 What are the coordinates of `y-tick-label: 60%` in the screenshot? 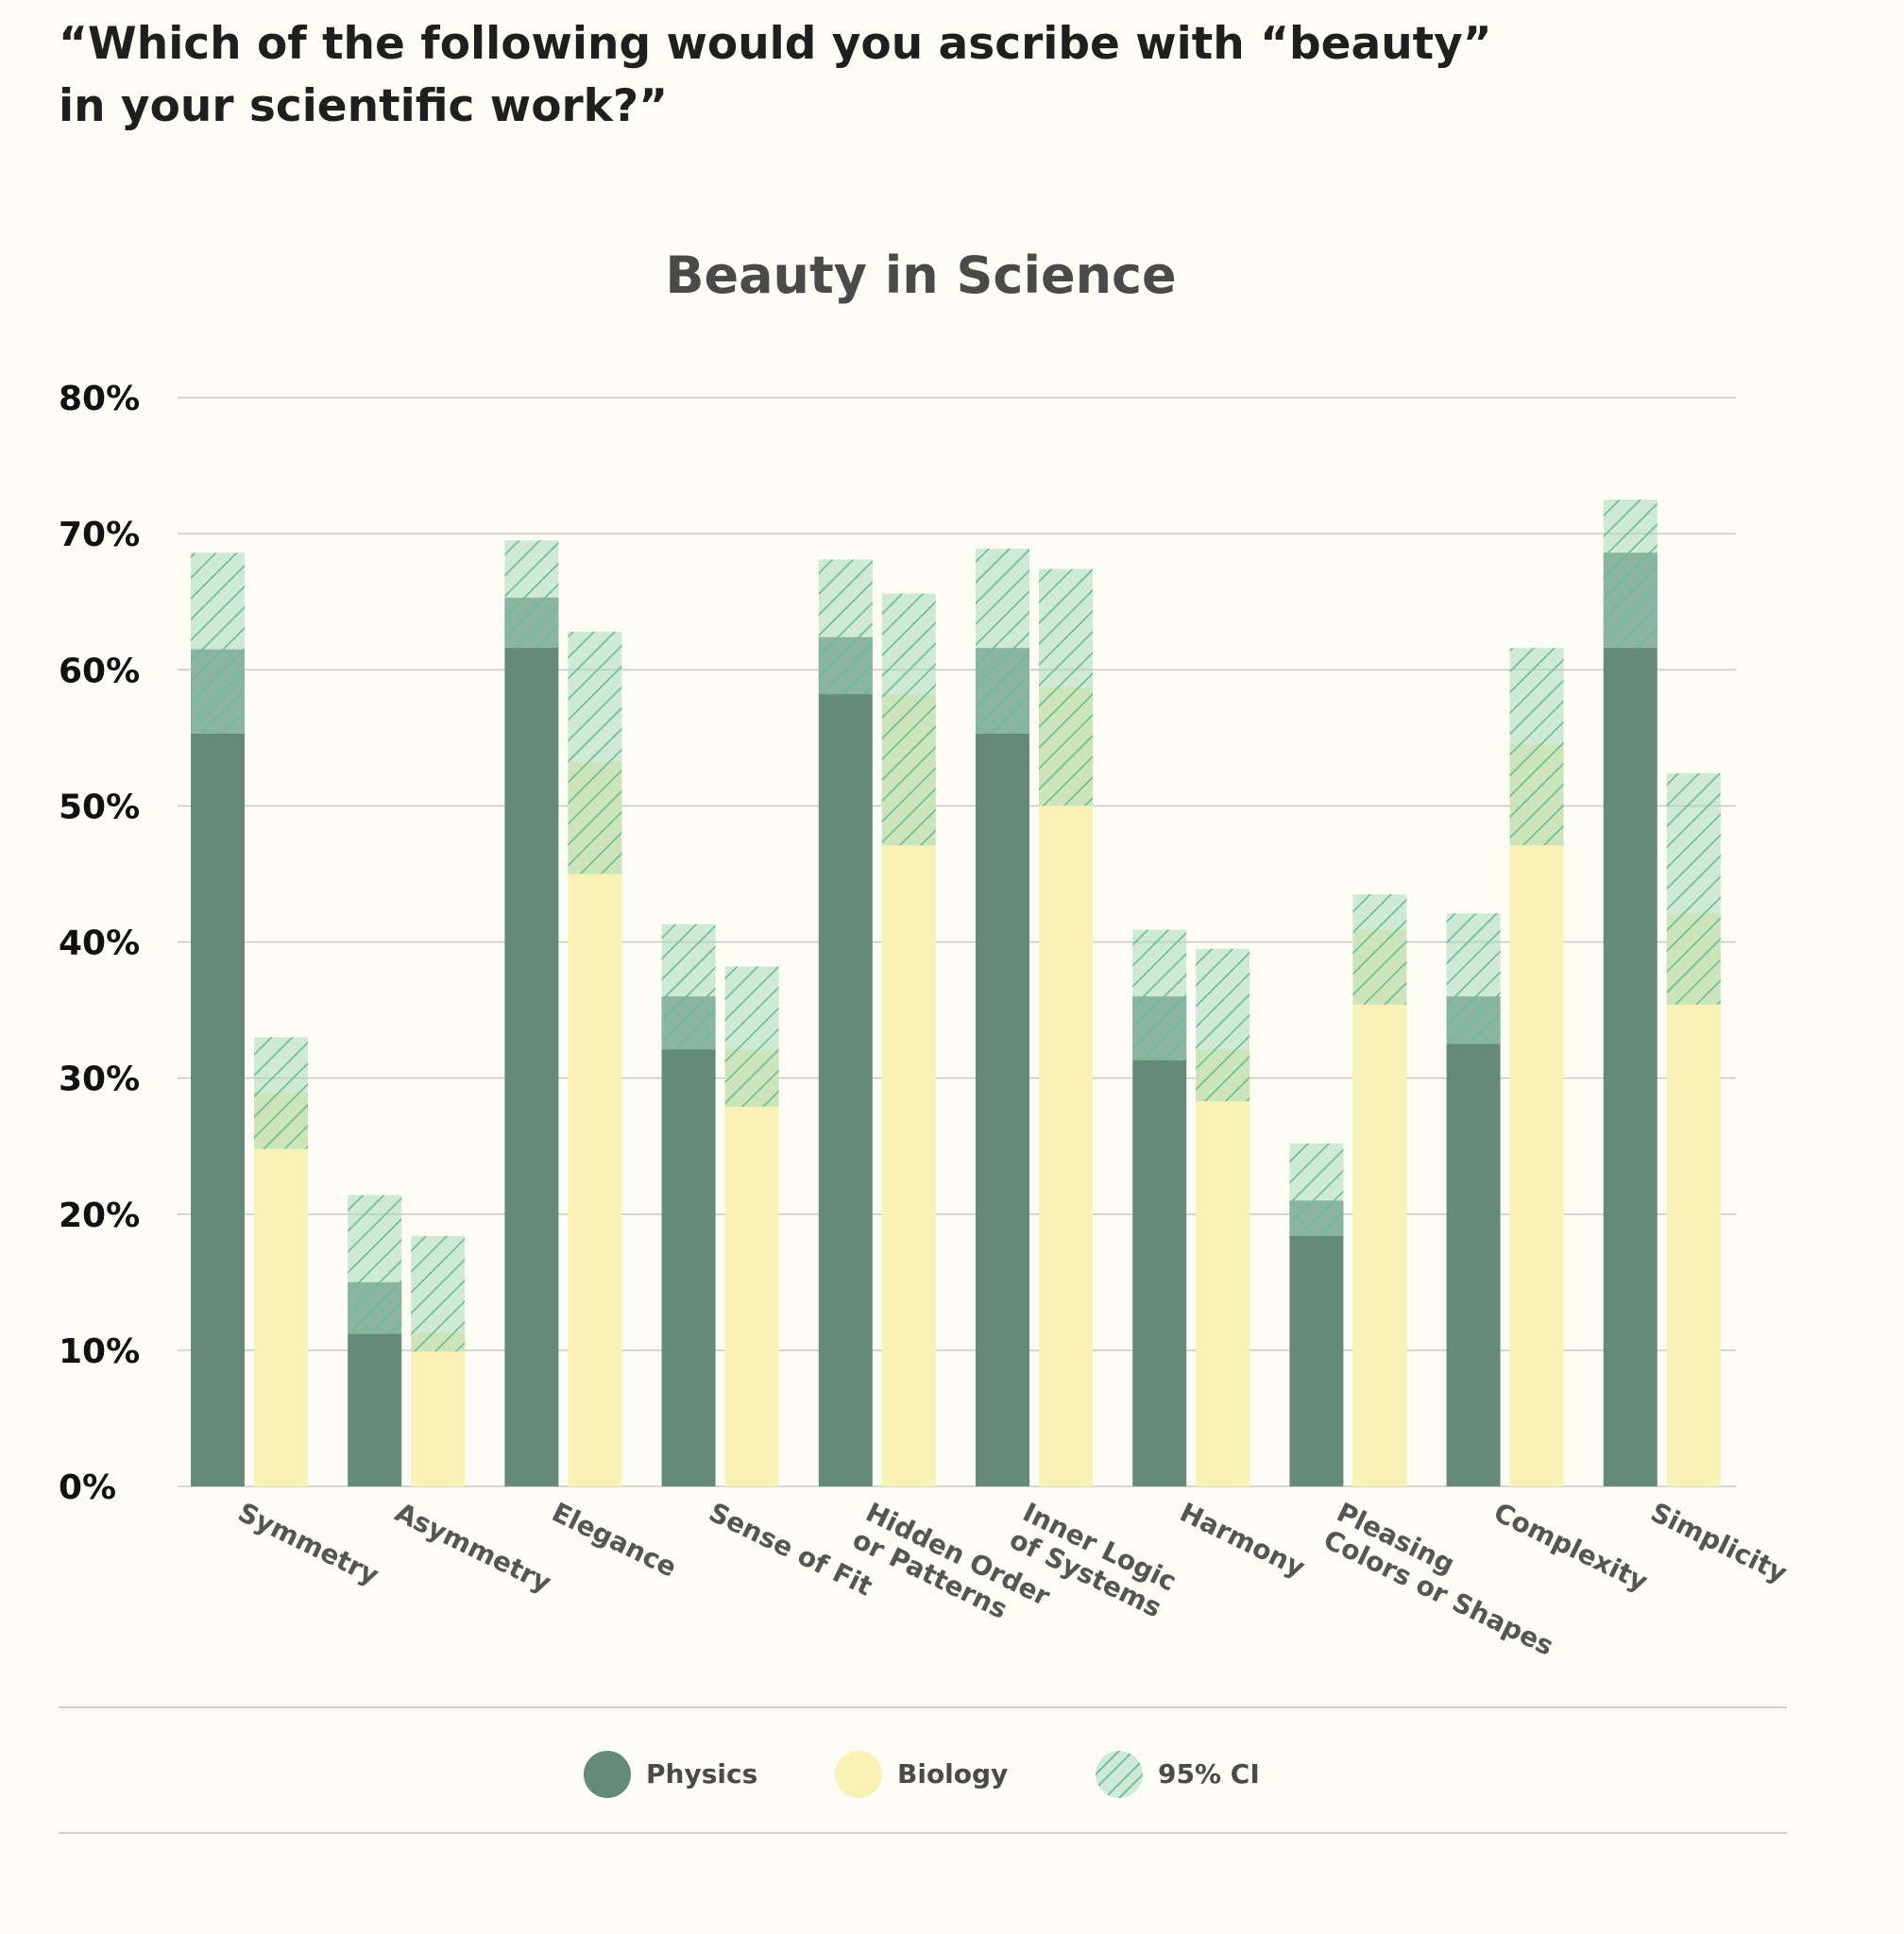 It's located at (99, 671).